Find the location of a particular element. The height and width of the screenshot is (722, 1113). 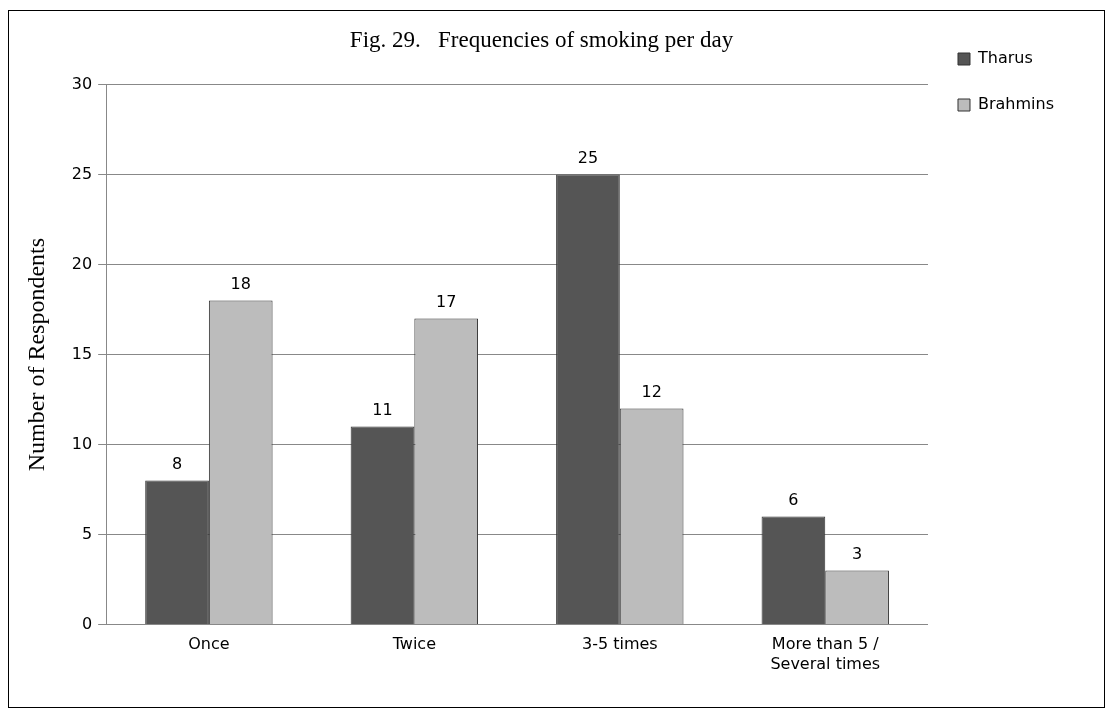

y-tick-label: 10 is located at coordinates (82, 443).